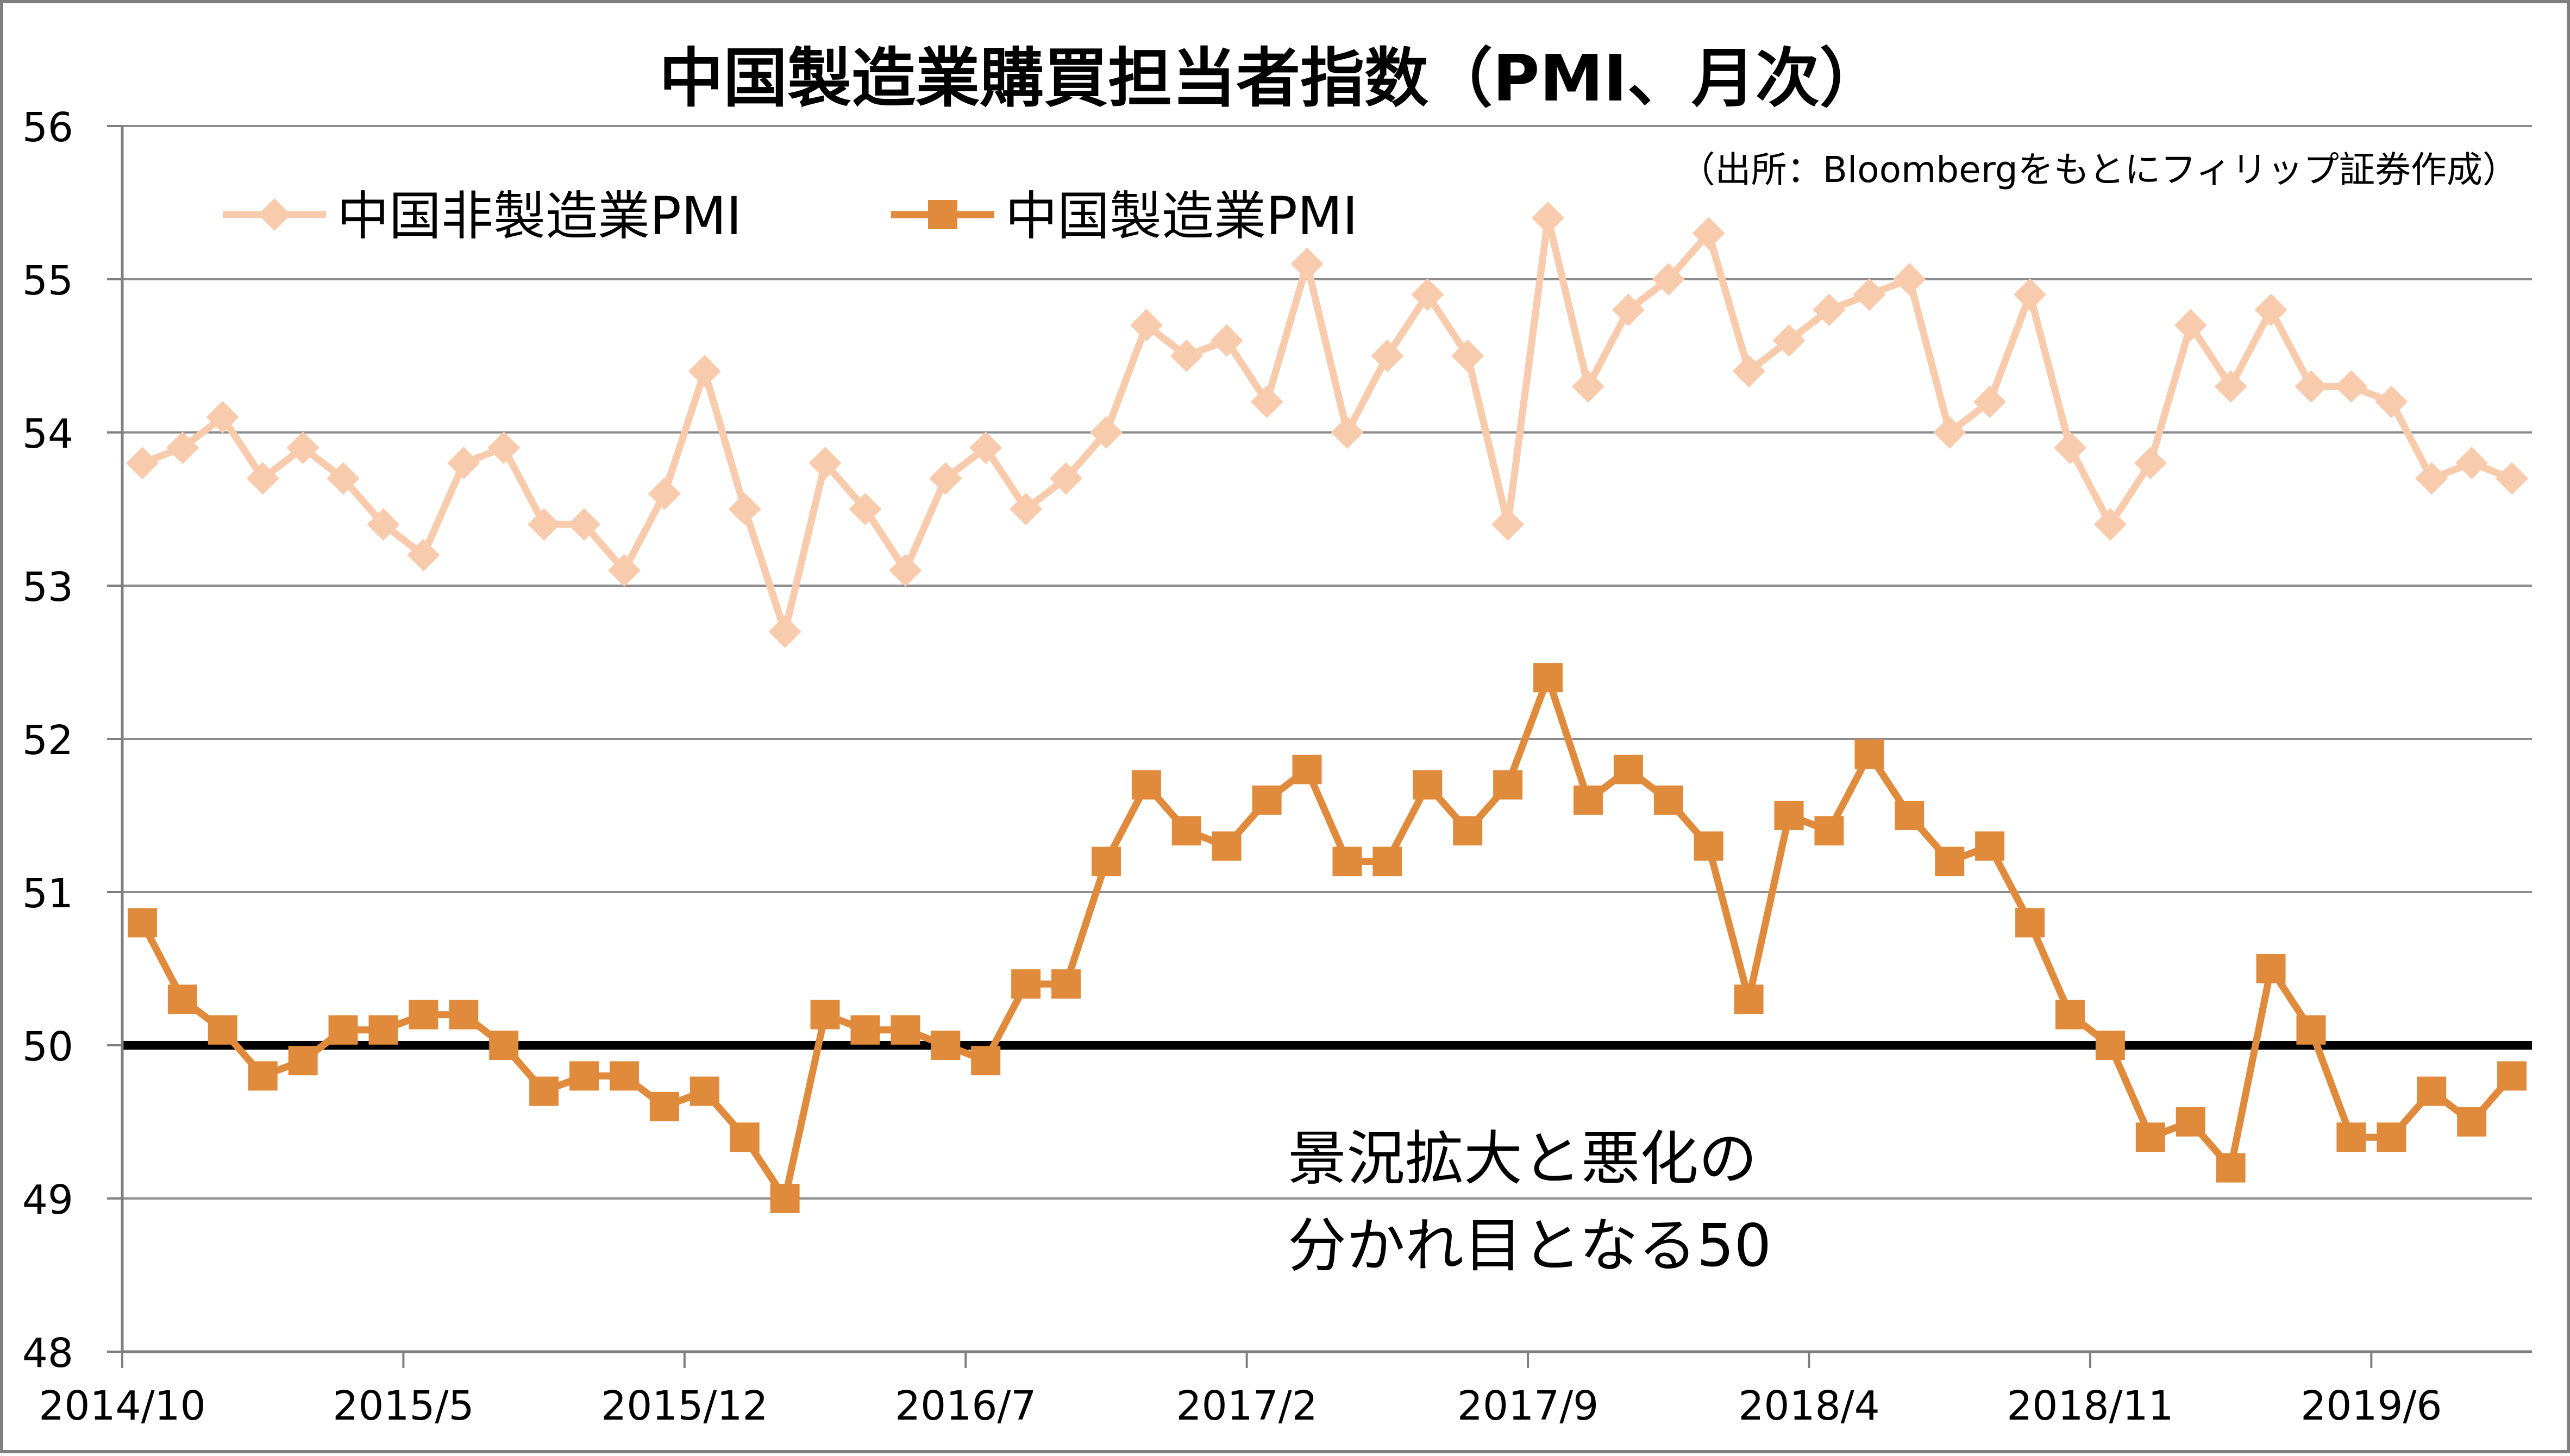  I want to click on y-tick-label-48: 48, so click(48, 1353).